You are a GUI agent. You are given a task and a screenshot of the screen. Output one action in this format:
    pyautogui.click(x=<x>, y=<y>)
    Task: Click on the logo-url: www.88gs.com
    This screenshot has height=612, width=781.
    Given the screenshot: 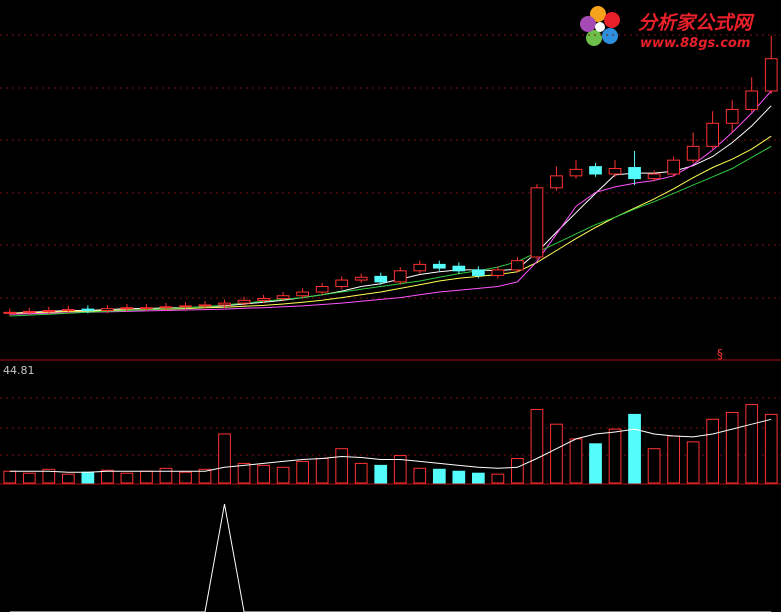 What is the action you would take?
    pyautogui.click(x=695, y=43)
    